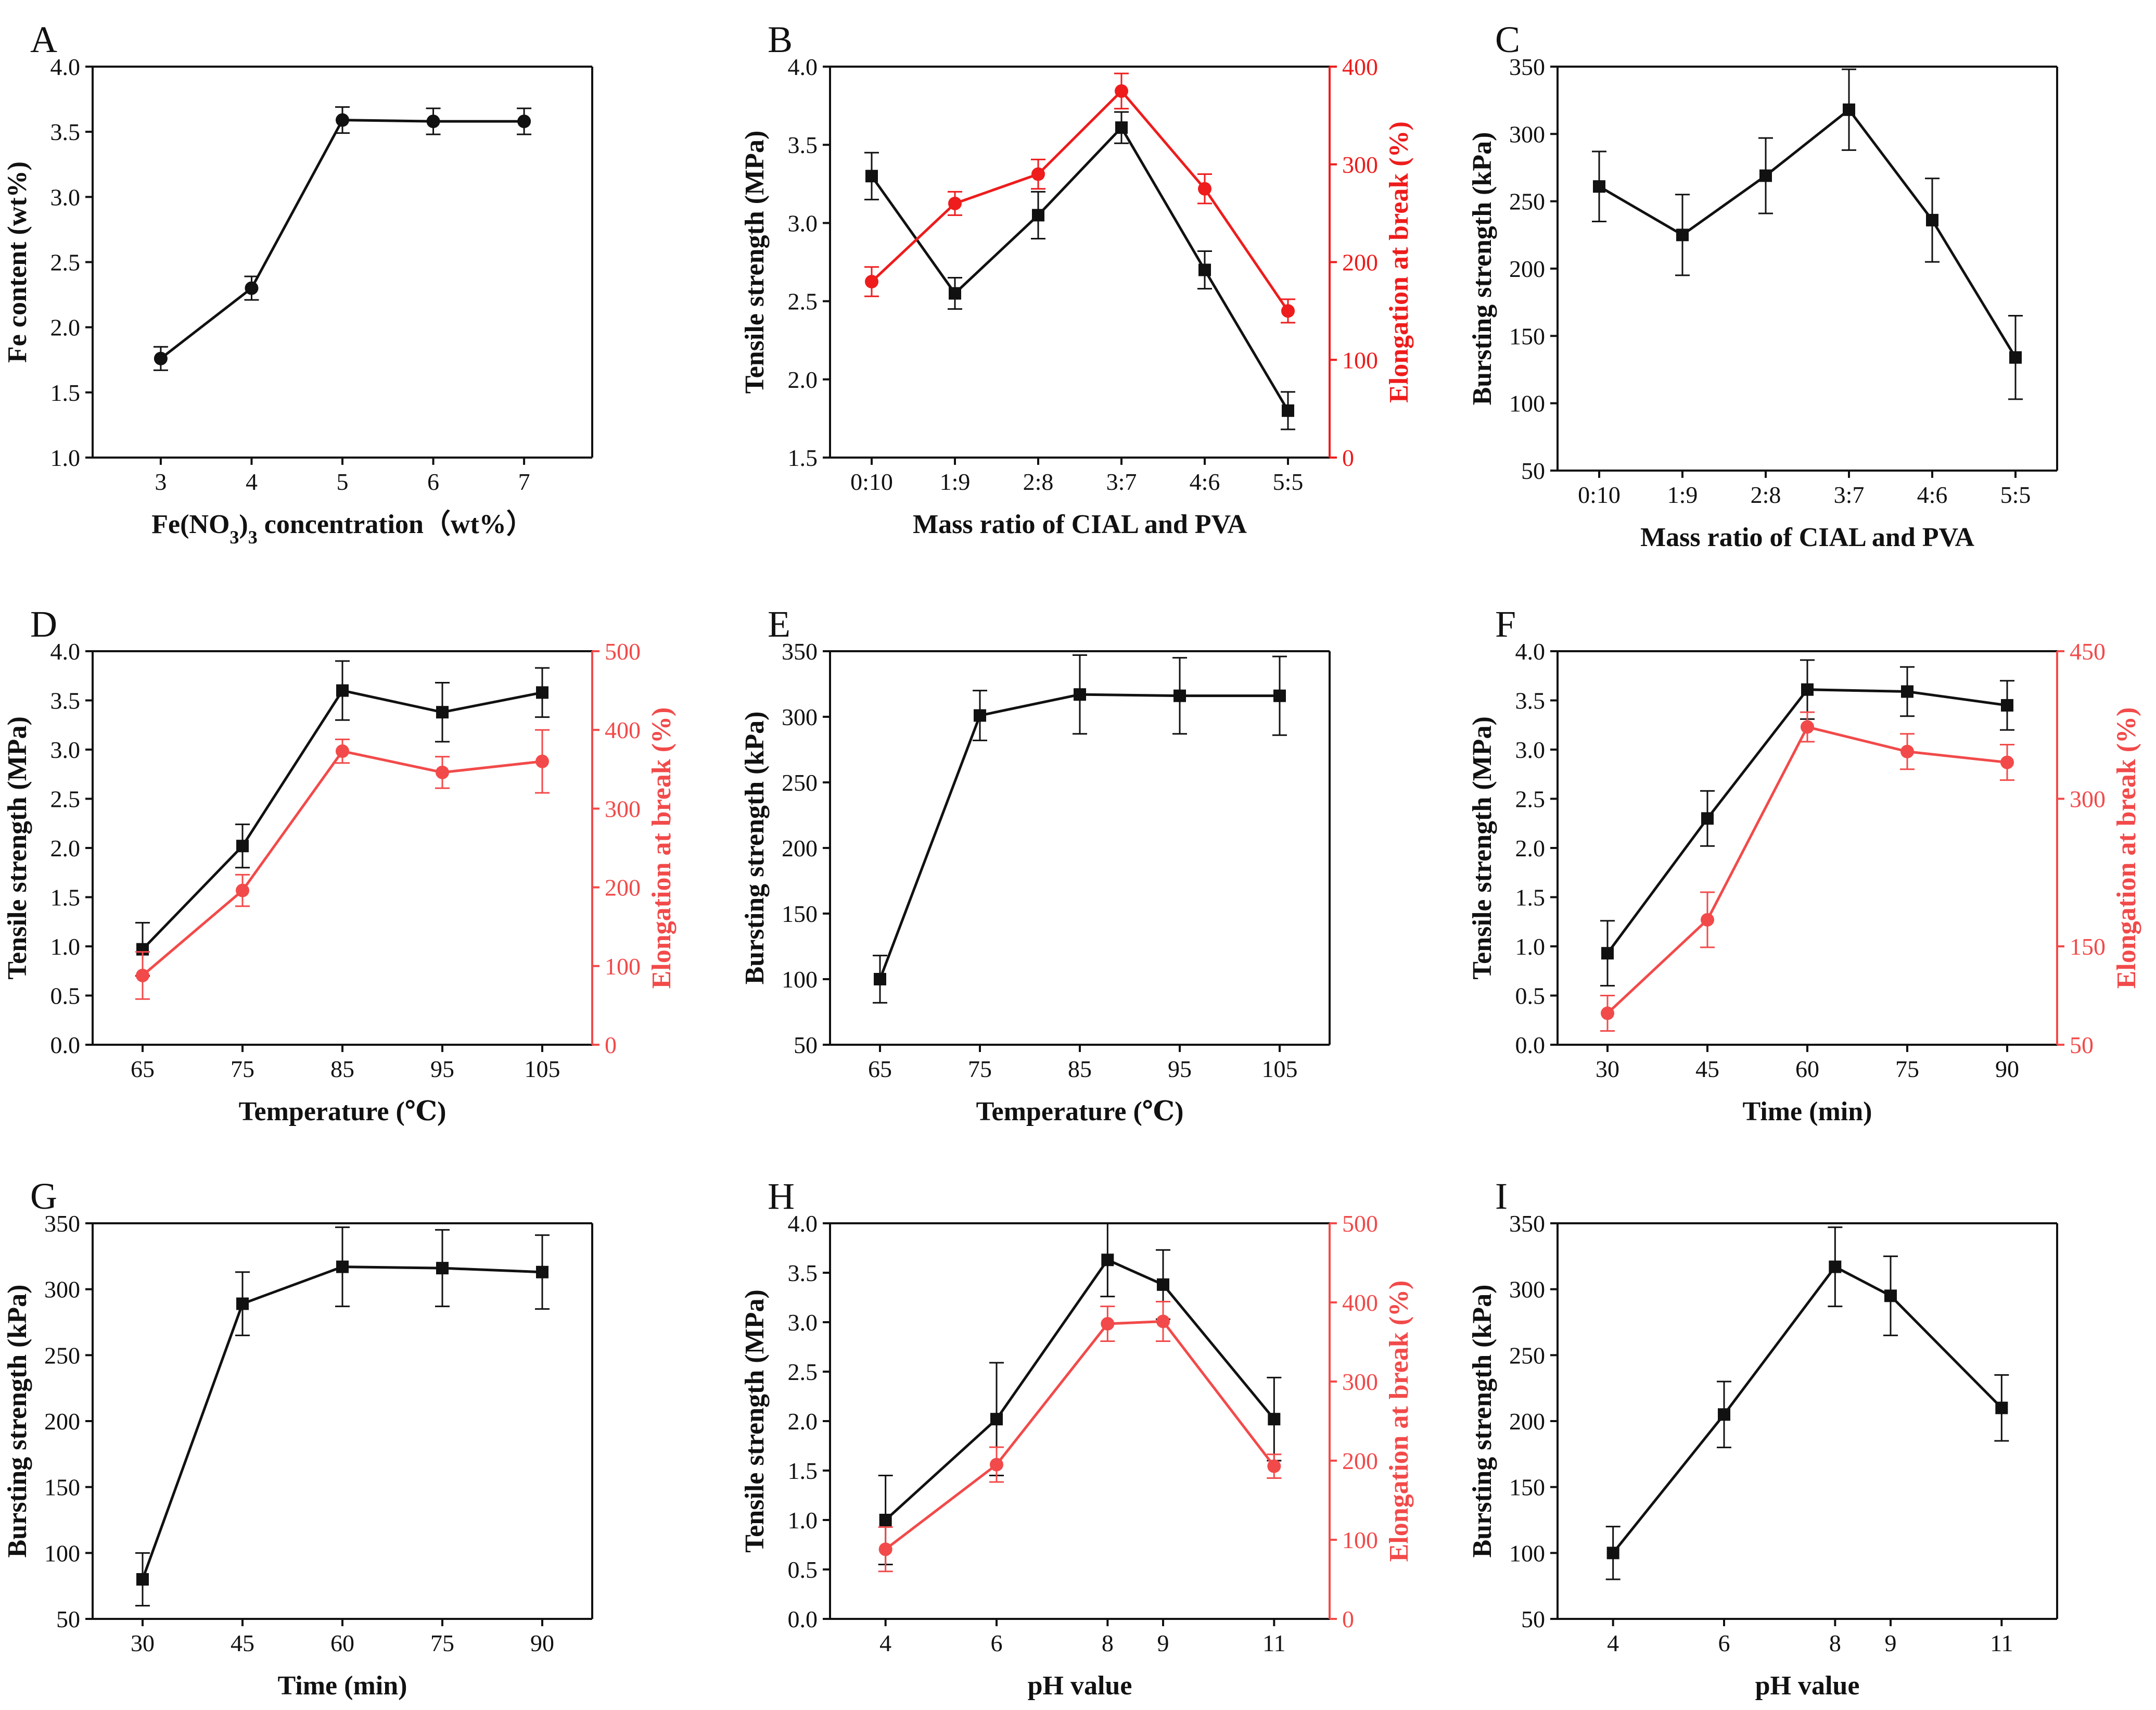  What do you see at coordinates (1607, 1069) in the screenshot?
I see `x-tick-label: 30` at bounding box center [1607, 1069].